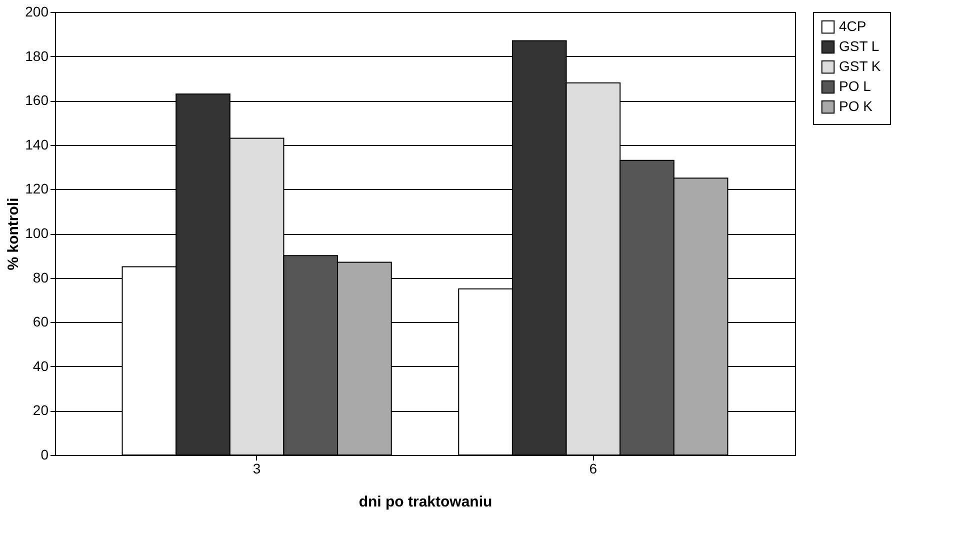 The height and width of the screenshot is (535, 979). What do you see at coordinates (852, 26) in the screenshot?
I see `legend-label: 4CP` at bounding box center [852, 26].